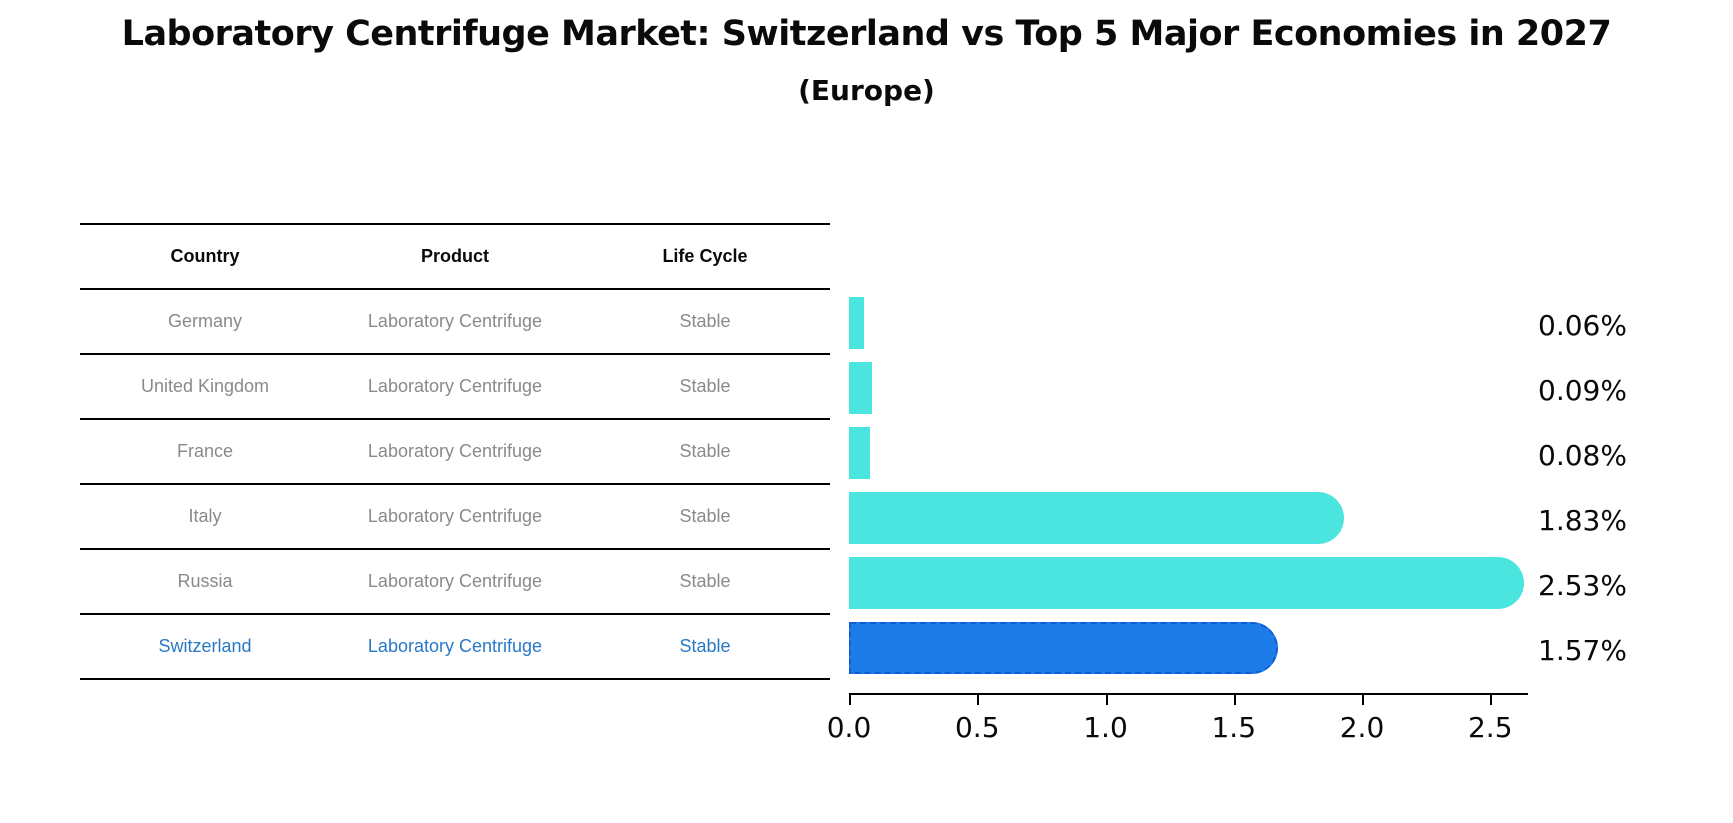  What do you see at coordinates (859, 452) in the screenshot?
I see `bar-france` at bounding box center [859, 452].